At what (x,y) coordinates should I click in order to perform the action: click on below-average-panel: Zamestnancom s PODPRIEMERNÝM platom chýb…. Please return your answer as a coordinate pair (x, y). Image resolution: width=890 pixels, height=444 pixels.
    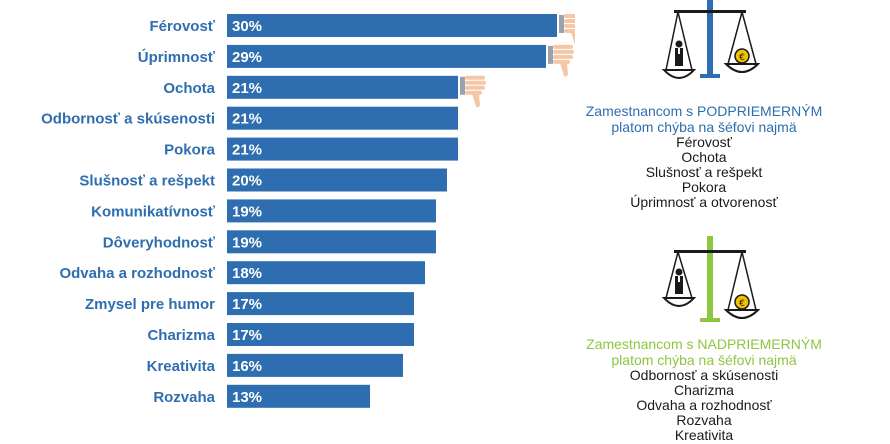
    Looking at the image, I should click on (704, 156).